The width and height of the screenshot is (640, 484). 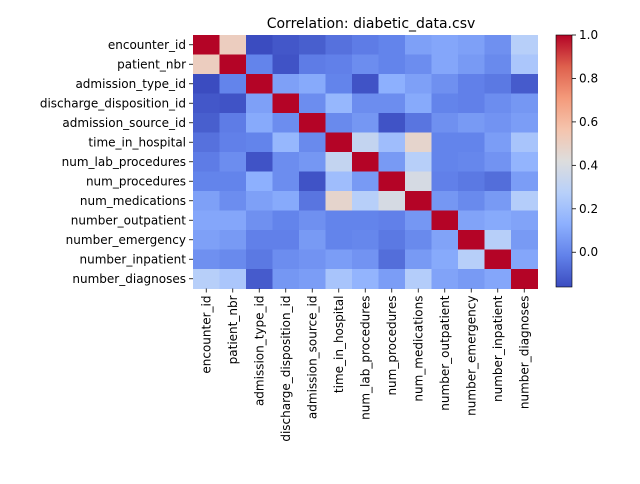 I want to click on x-tick-label: number_outpatient, so click(x=445, y=352).